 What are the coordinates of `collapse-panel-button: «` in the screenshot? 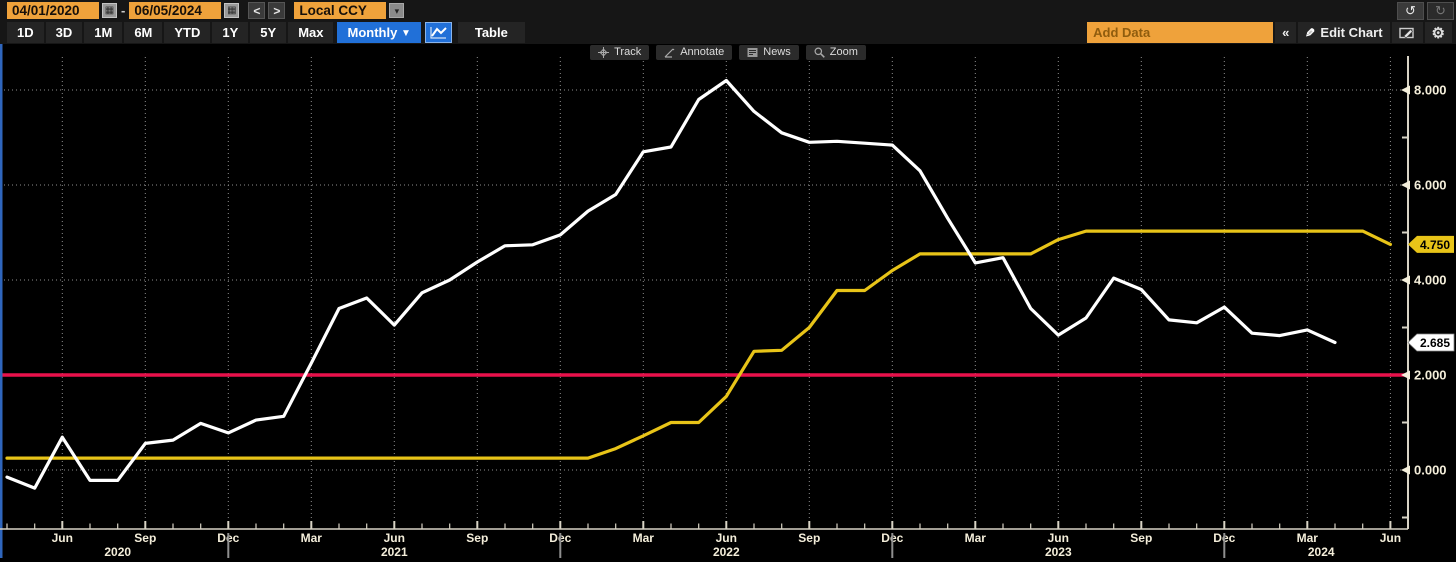 It's located at (1286, 32).